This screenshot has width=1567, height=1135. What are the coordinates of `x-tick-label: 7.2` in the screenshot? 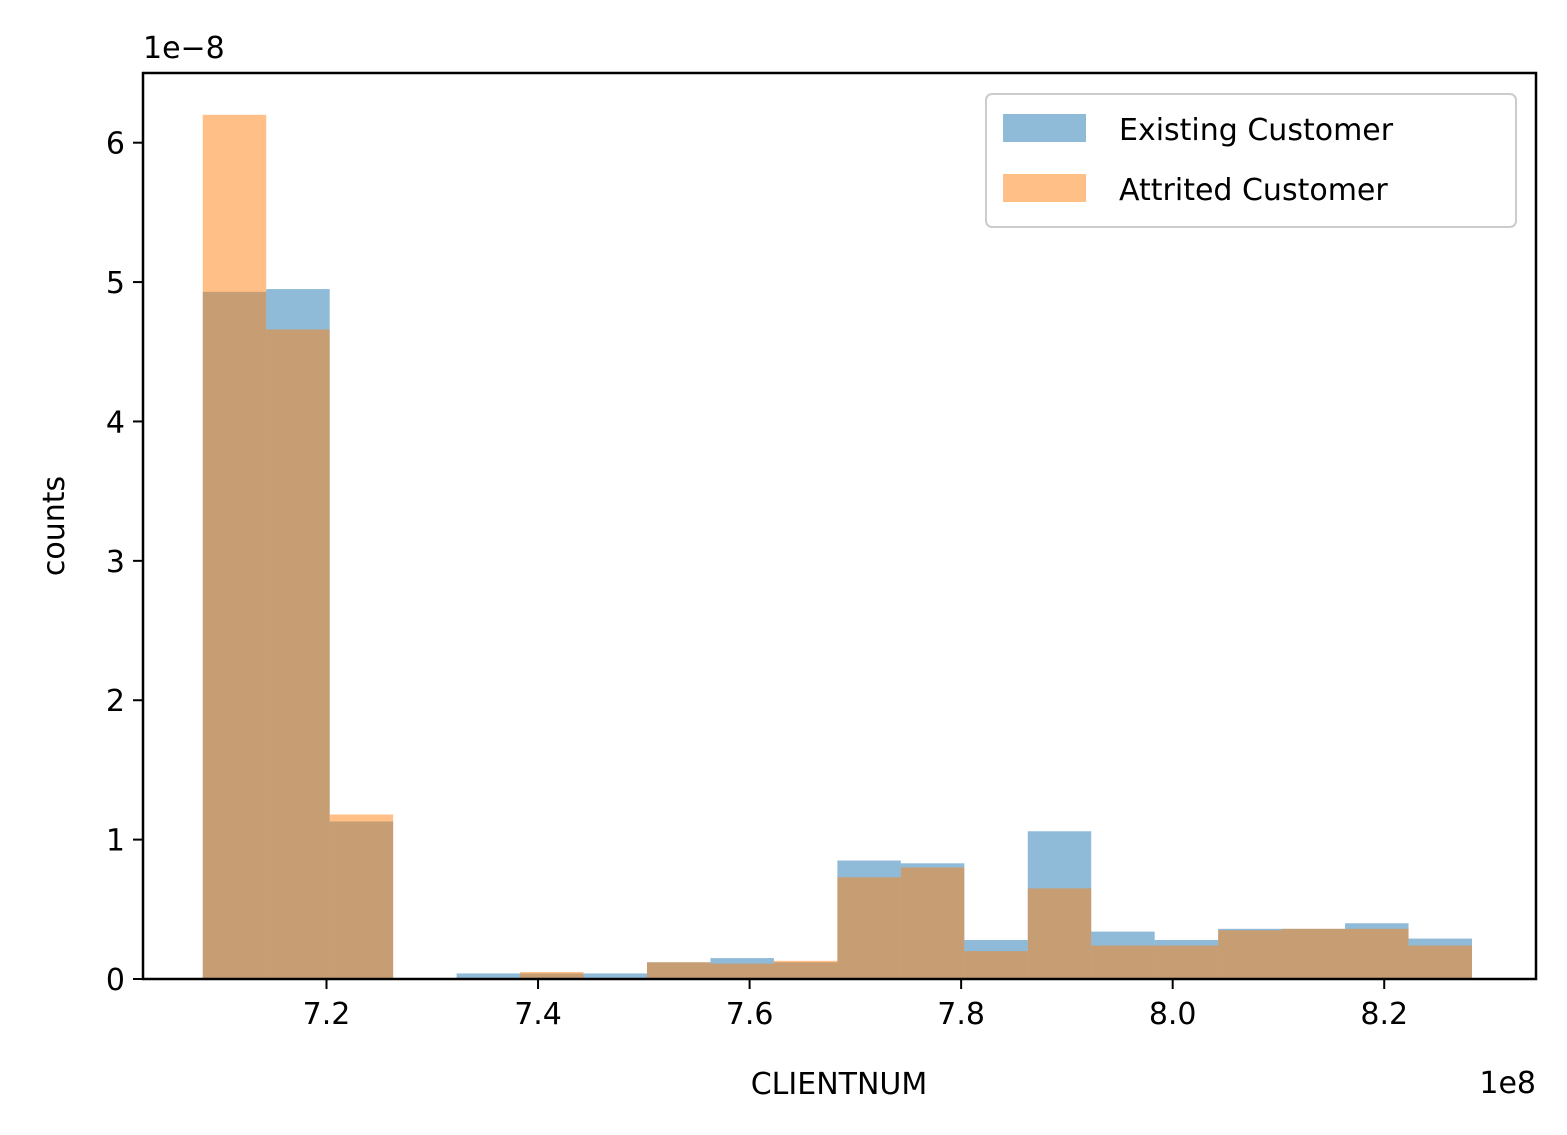 It's located at (327, 1014).